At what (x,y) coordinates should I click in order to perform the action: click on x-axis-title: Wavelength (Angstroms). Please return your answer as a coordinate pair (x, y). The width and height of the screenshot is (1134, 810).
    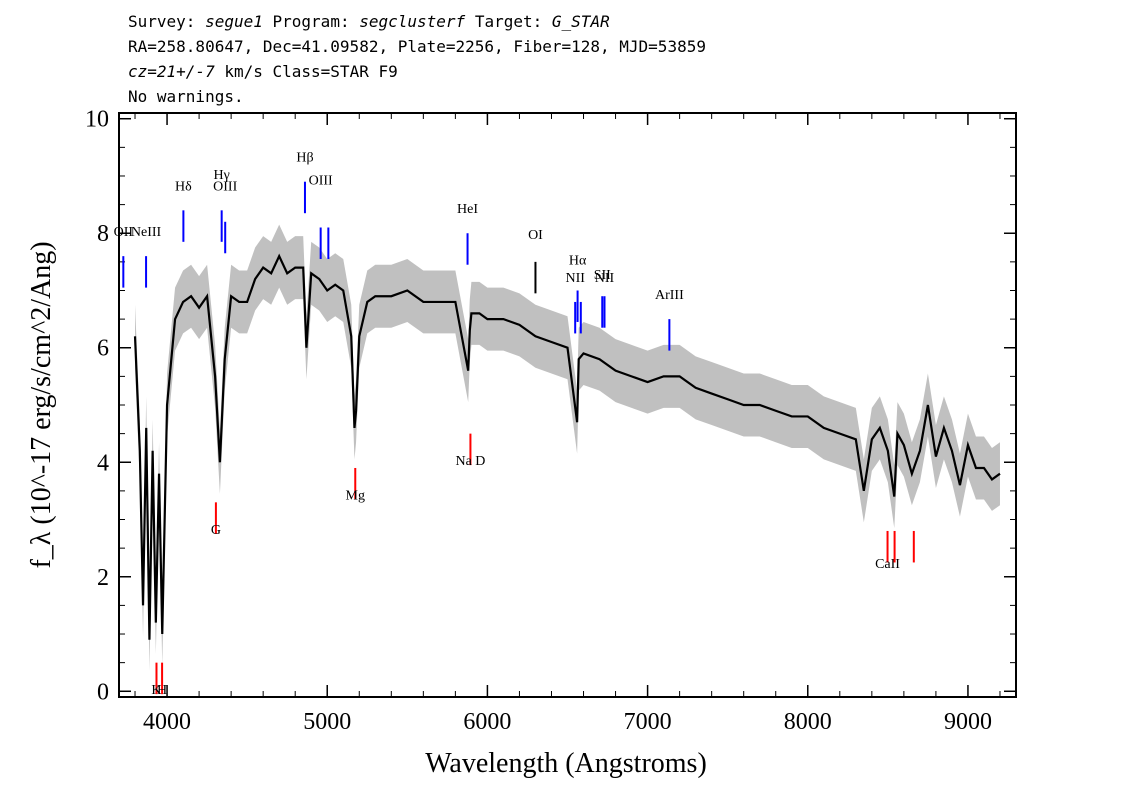
    Looking at the image, I should click on (566, 763).